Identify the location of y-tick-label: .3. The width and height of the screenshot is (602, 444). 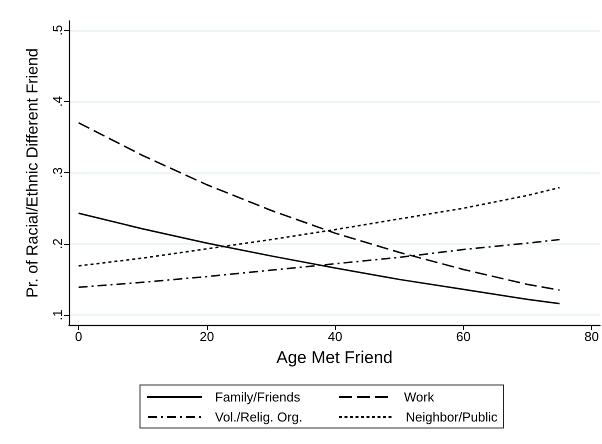
(57, 172).